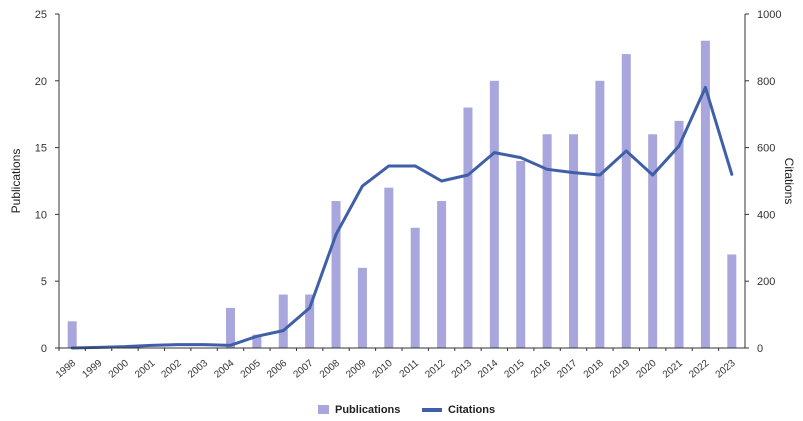 The height and width of the screenshot is (421, 803). Describe the element at coordinates (462, 369) in the screenshot. I see `x-tick-label: 2013` at that location.